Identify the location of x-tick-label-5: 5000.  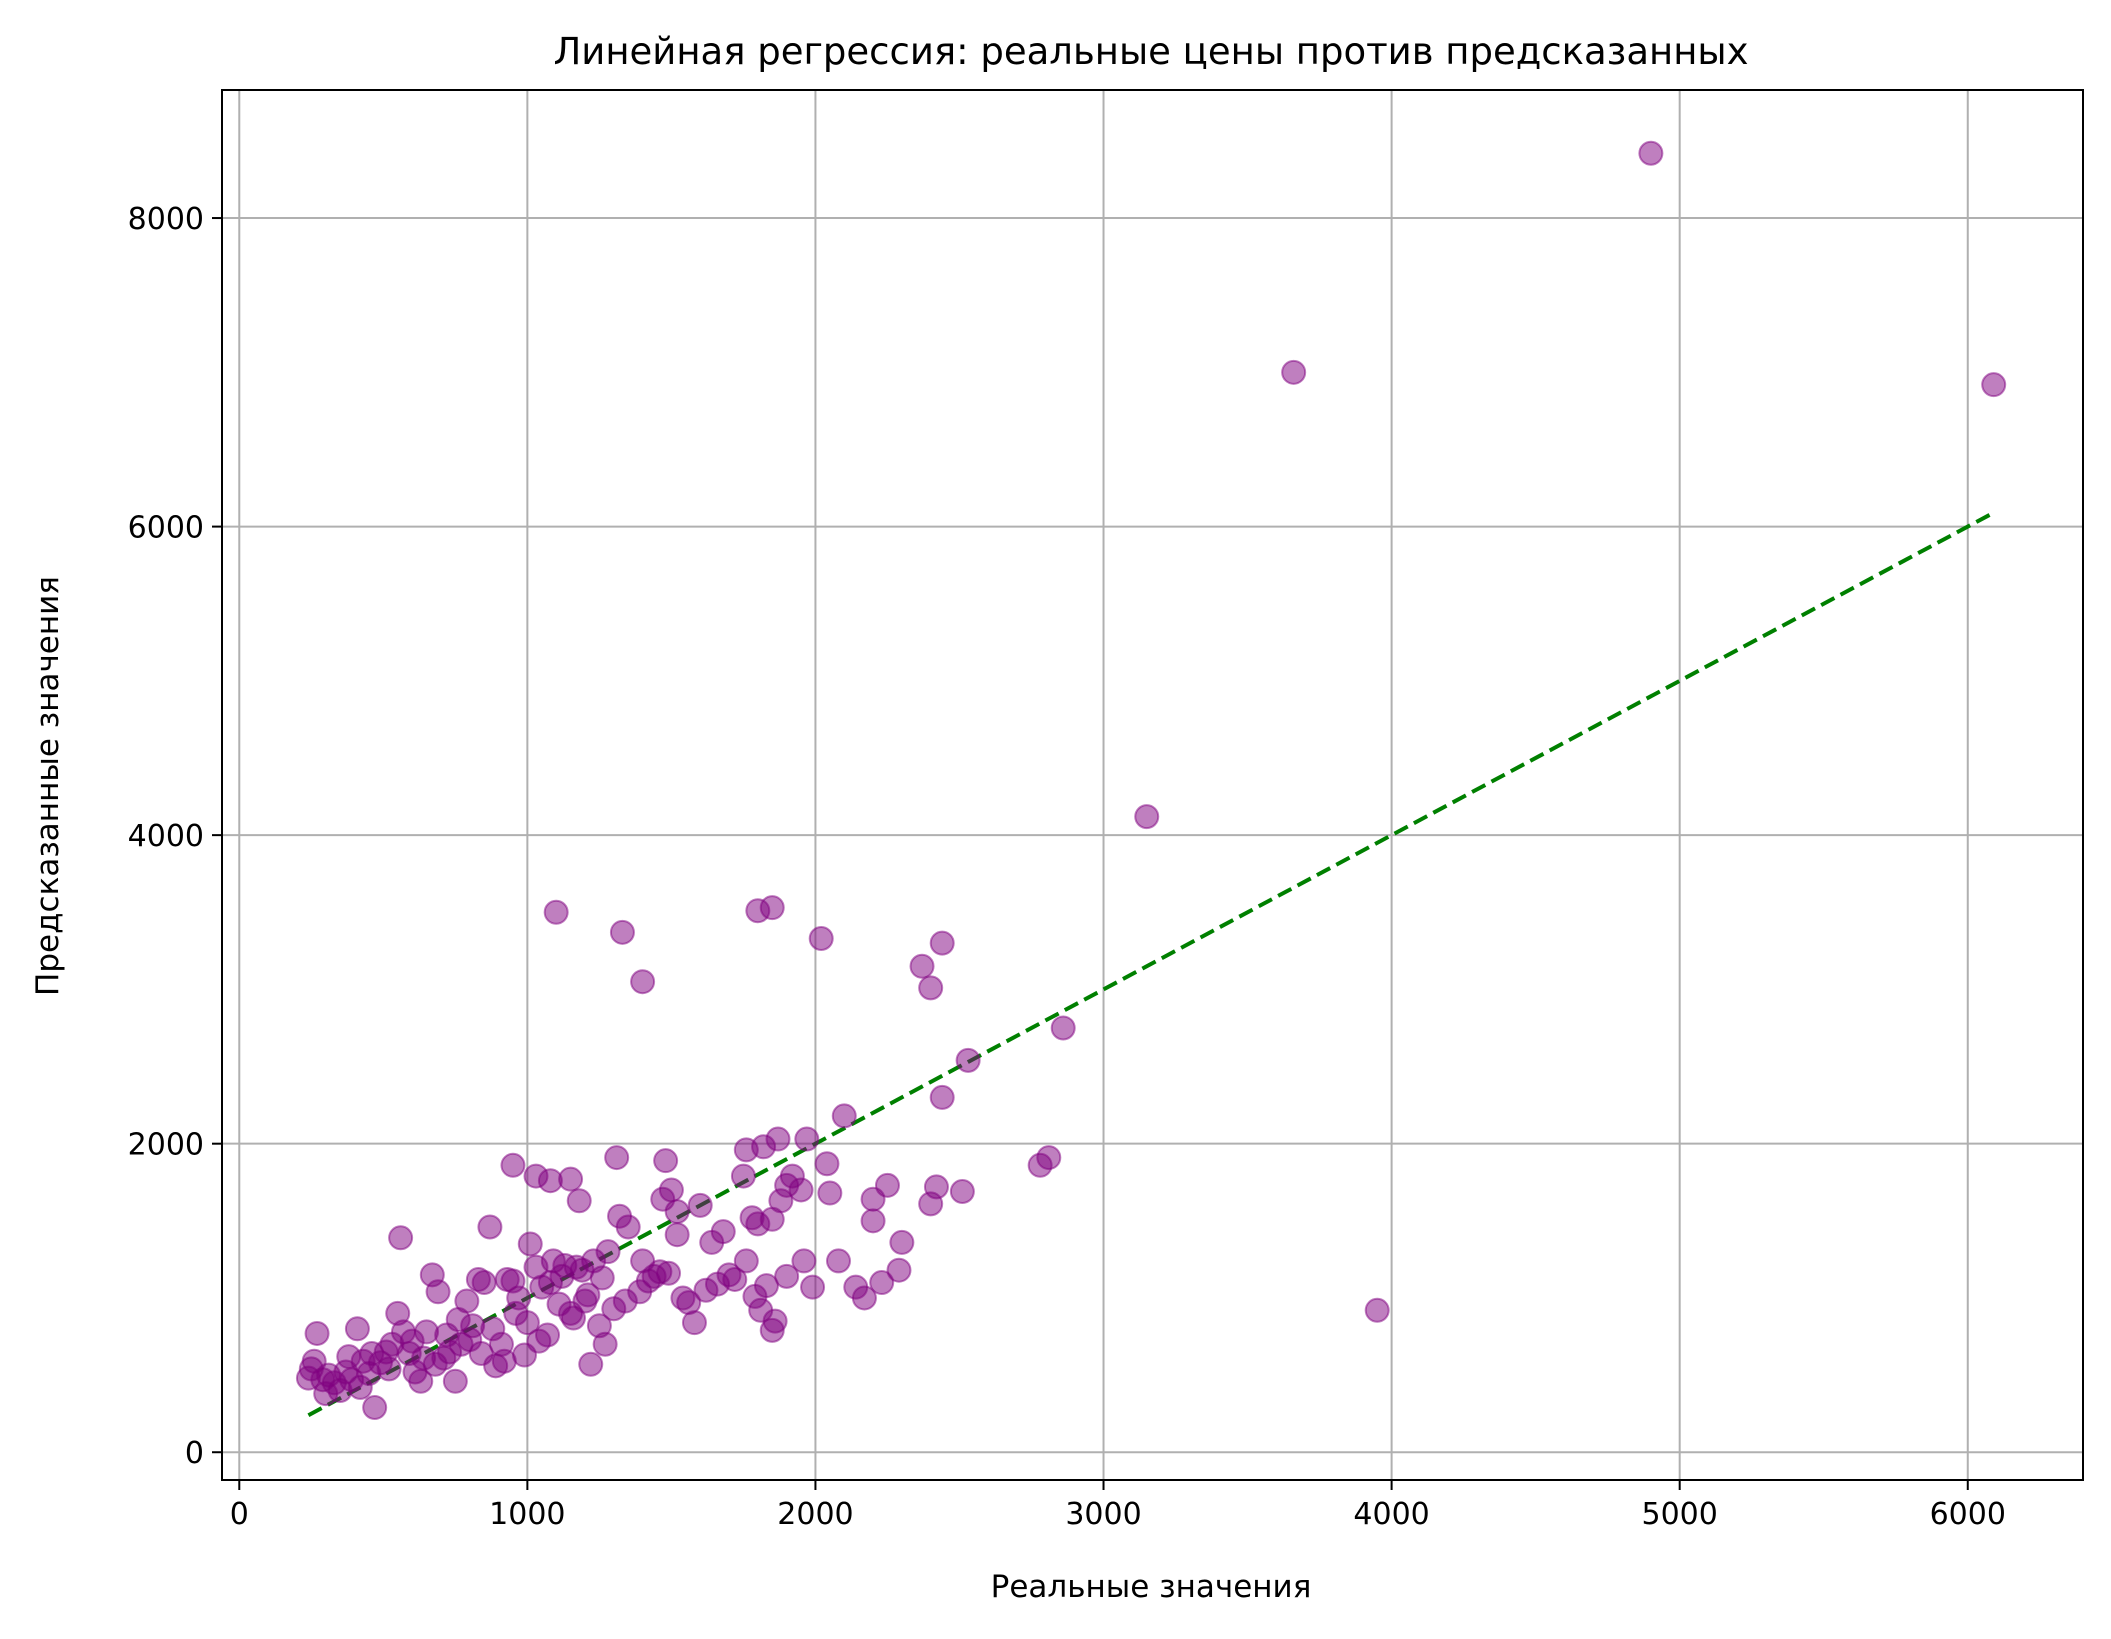
(1680, 1514).